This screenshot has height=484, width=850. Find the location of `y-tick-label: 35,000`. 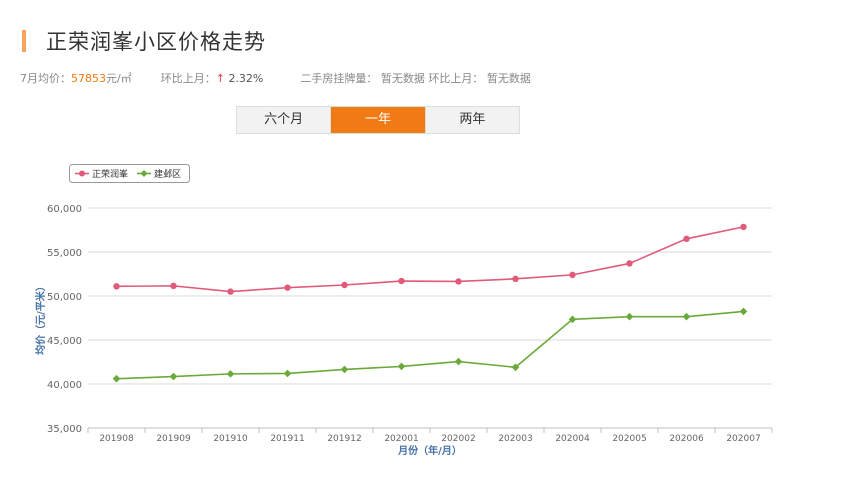

y-tick-label: 35,000 is located at coordinates (64, 429).